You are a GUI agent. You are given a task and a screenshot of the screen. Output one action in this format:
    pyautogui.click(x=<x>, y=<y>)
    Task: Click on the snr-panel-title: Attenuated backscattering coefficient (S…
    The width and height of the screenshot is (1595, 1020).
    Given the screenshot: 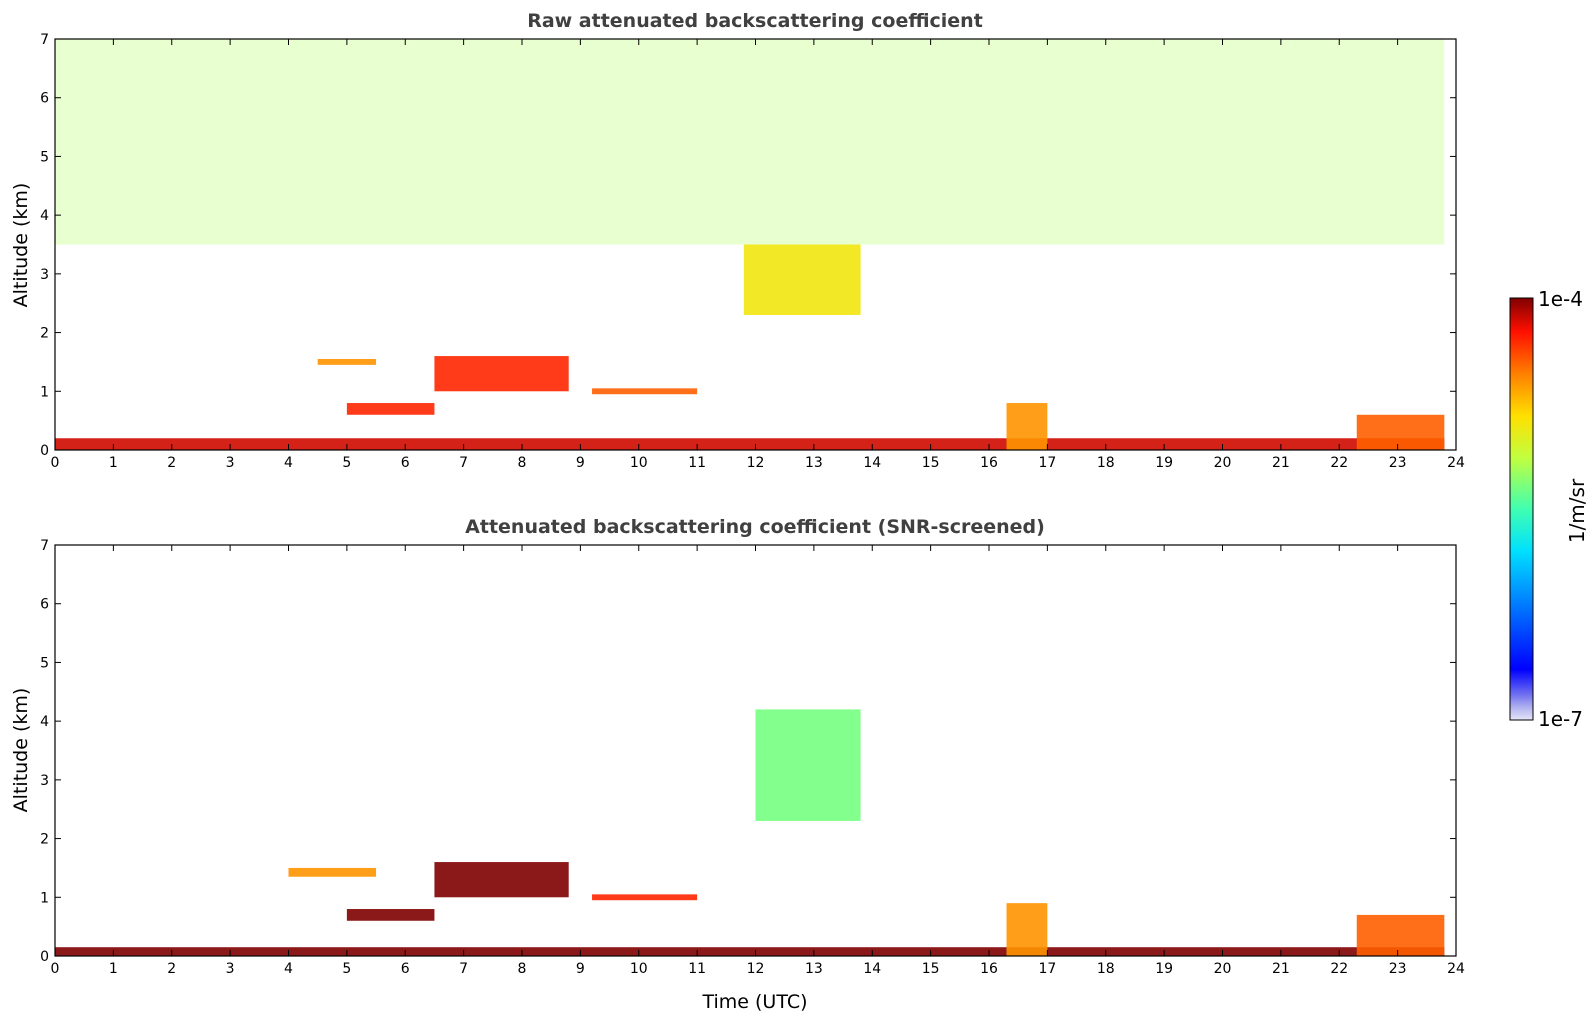 What is the action you would take?
    pyautogui.click(x=755, y=527)
    